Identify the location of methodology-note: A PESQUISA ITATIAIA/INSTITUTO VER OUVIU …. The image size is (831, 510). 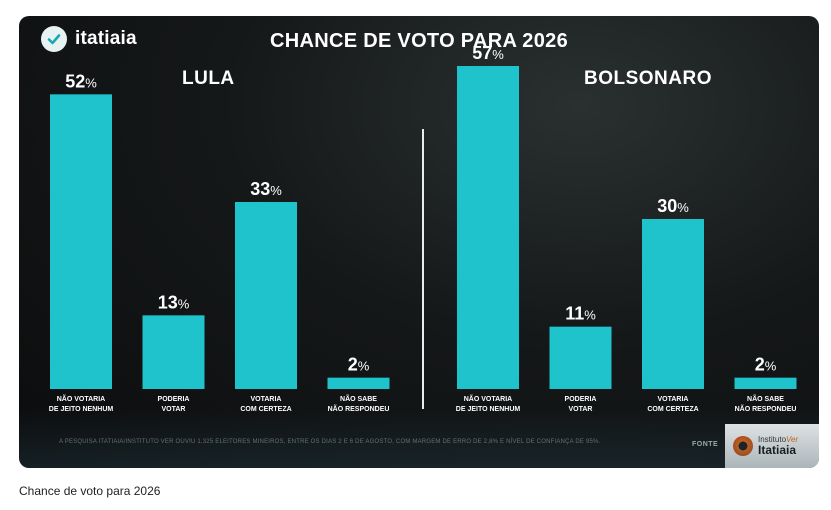
(330, 442).